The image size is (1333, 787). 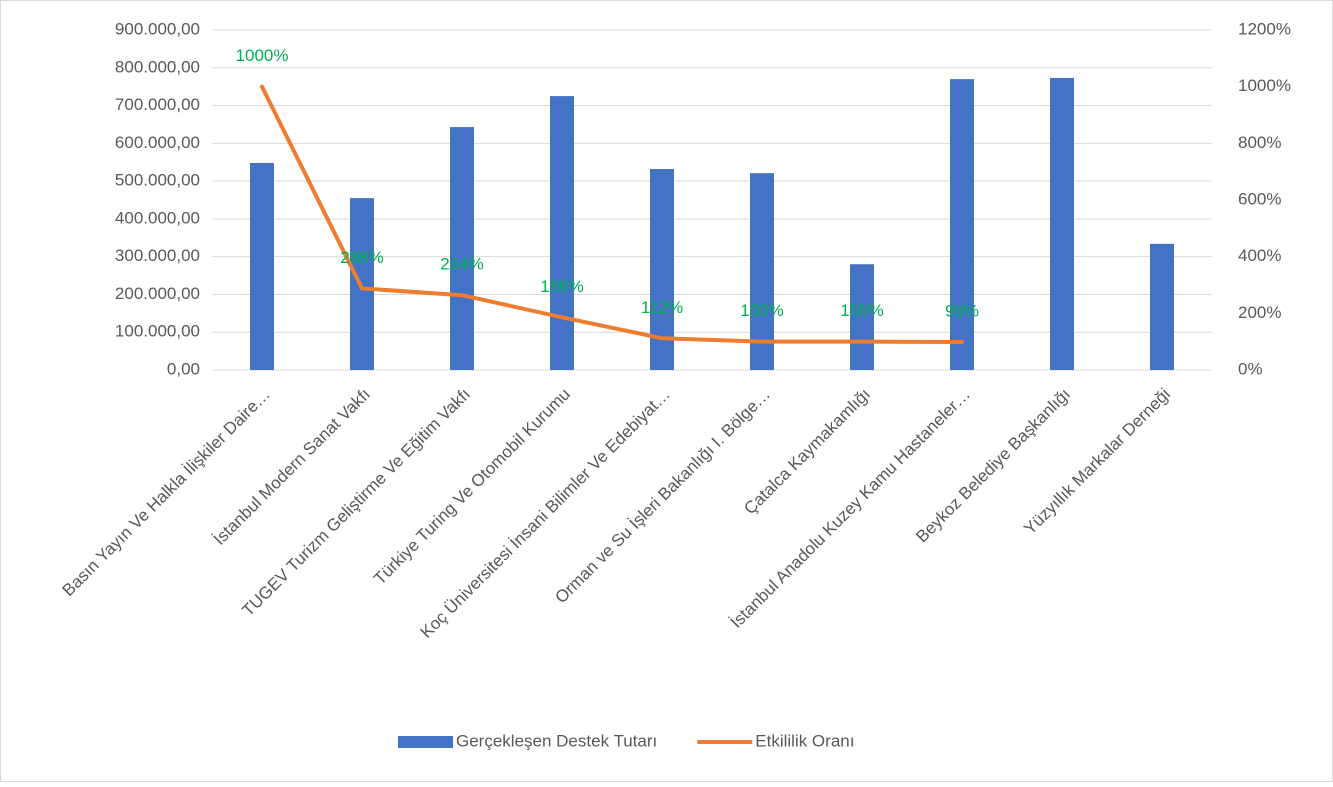 I want to click on legend-label: Etkililik Oranı, so click(x=804, y=740).